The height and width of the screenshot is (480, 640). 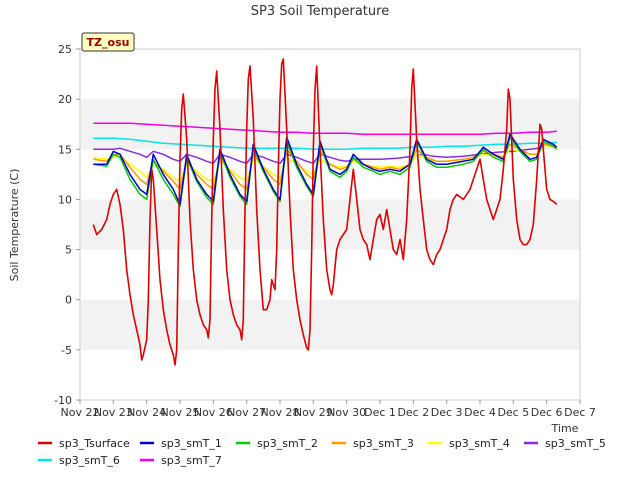 What do you see at coordinates (413, 412) in the screenshot?
I see `x-tick-label: Dec 2` at bounding box center [413, 412].